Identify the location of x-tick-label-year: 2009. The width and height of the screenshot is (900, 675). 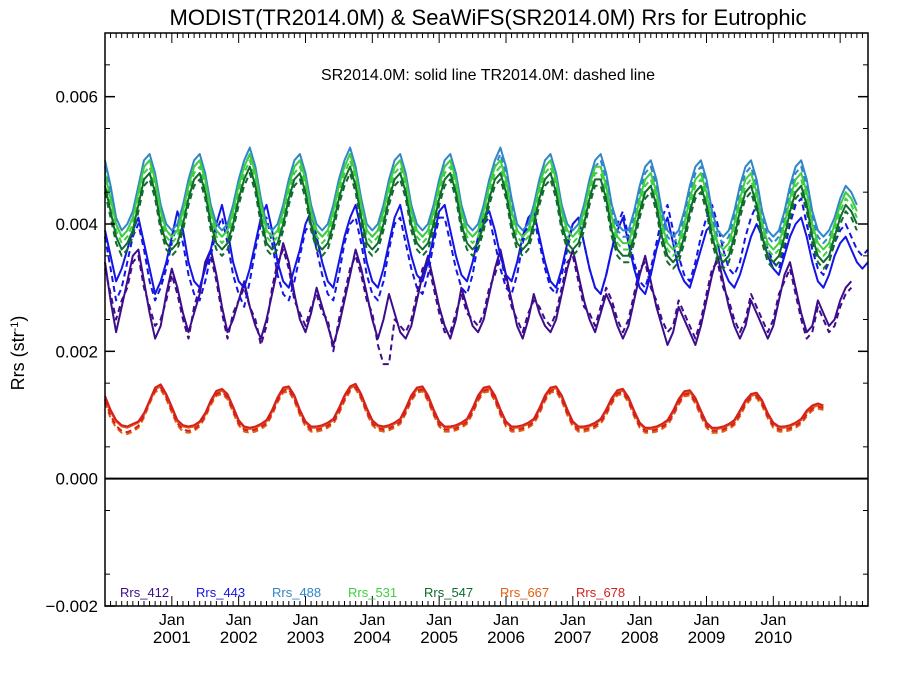
(707, 637).